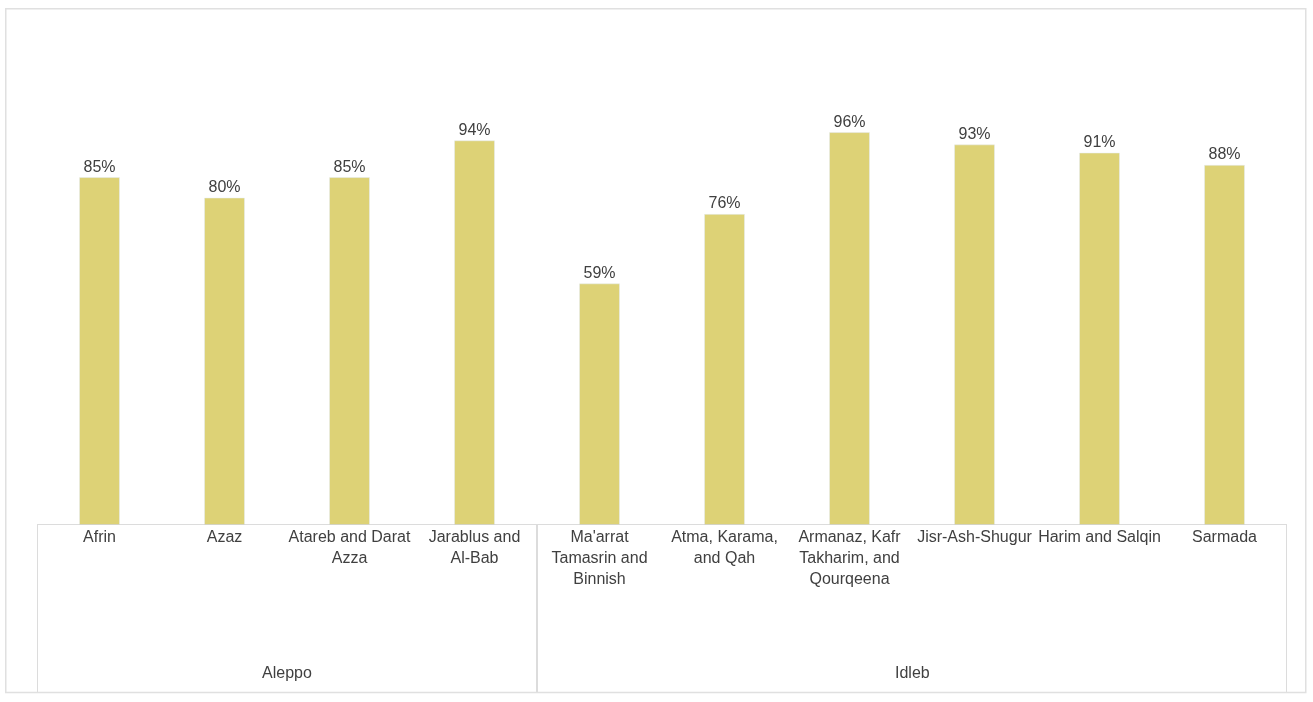  Describe the element at coordinates (724, 203) in the screenshot. I see `data-label: 76%` at that location.